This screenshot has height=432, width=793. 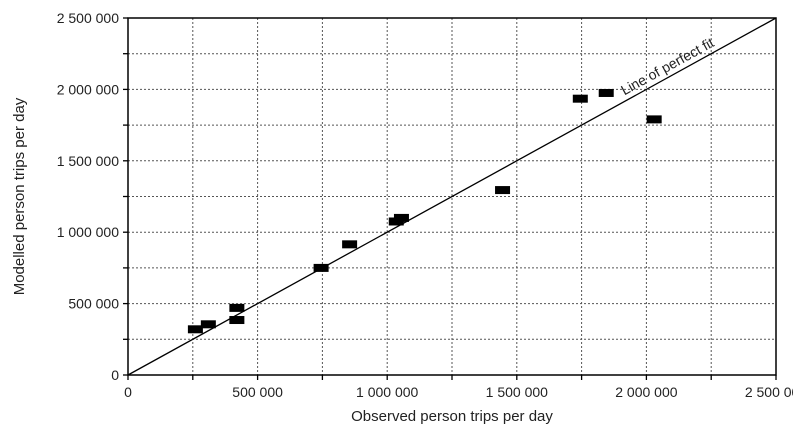 I want to click on x-tick-label: 1 500 000, so click(x=517, y=392).